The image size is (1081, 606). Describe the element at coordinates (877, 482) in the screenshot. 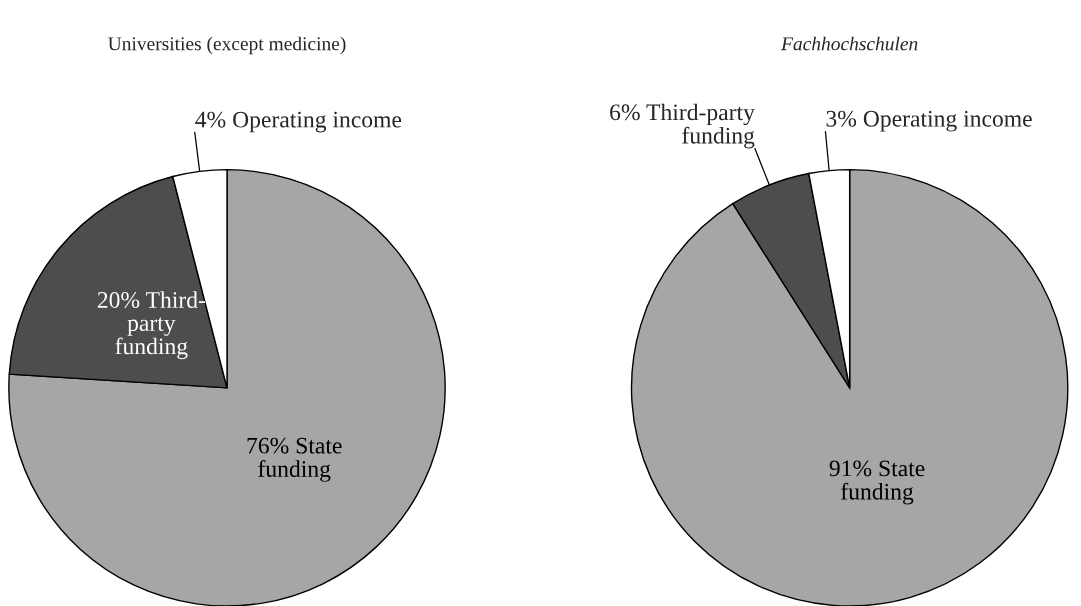

I see `slice-label: 91% State funding` at that location.